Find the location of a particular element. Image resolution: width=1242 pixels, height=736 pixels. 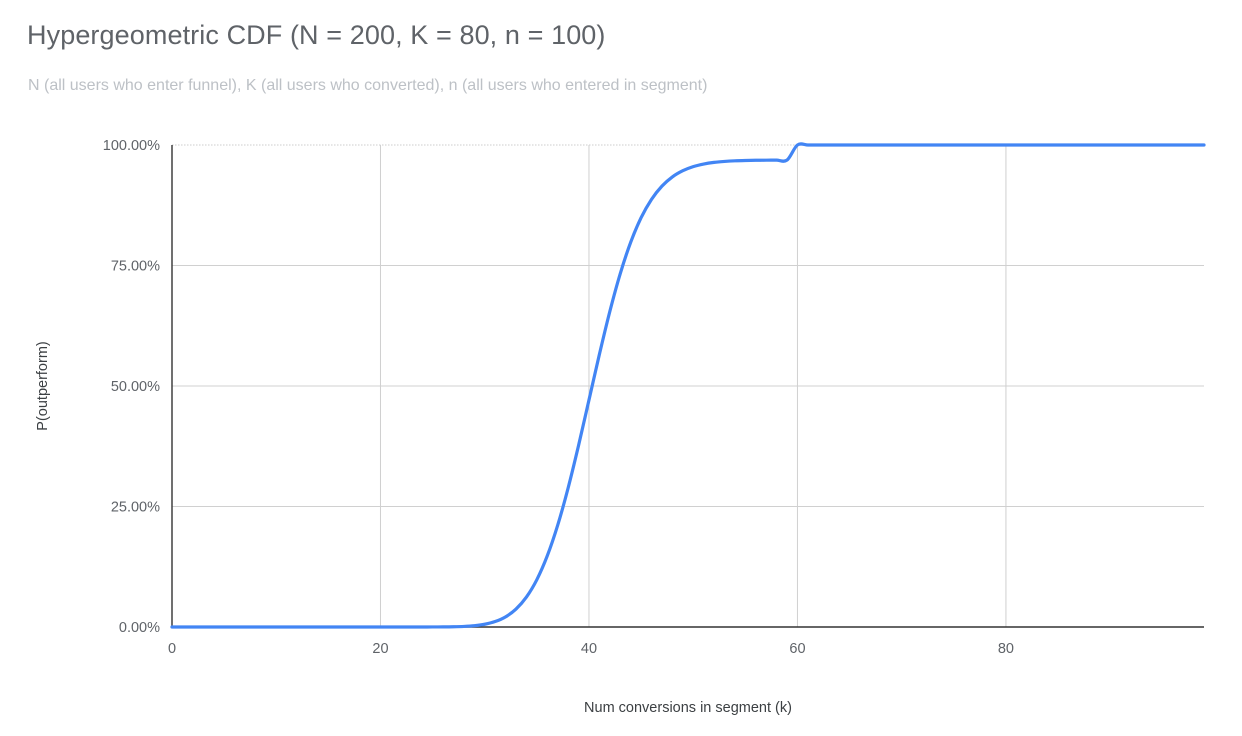

y-tick-label: 50.00% is located at coordinates (135, 387).